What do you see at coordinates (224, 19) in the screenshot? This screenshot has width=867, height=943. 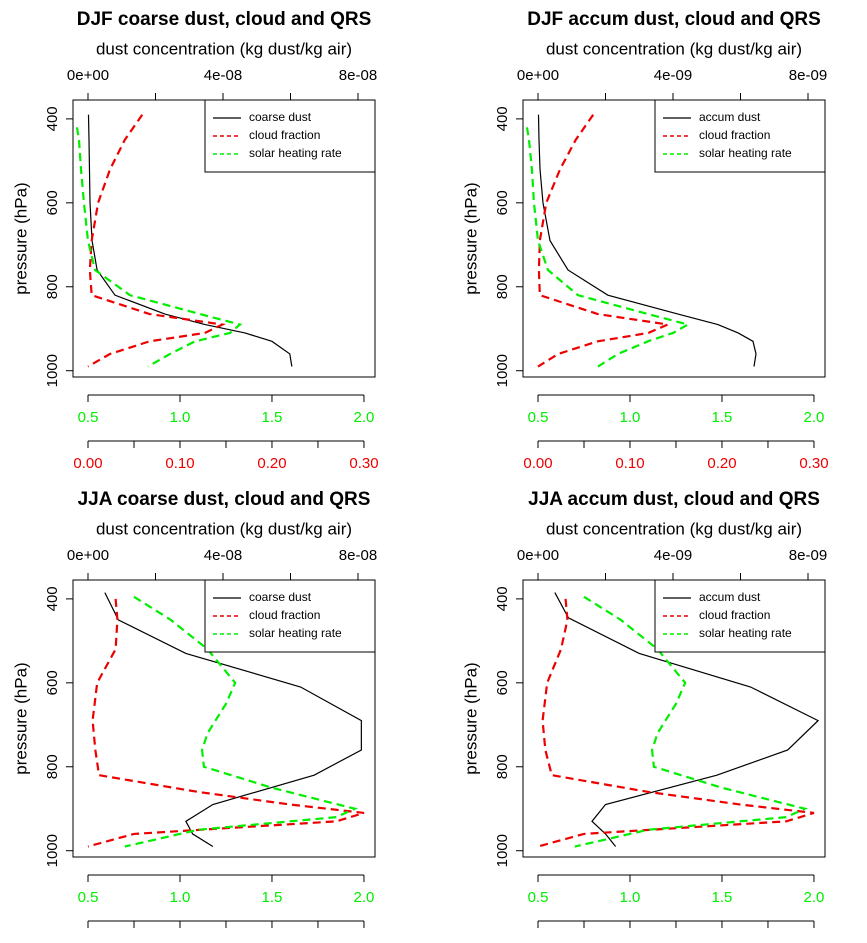 I see `panel-title: DJF coarse dust, cloud and QRS` at bounding box center [224, 19].